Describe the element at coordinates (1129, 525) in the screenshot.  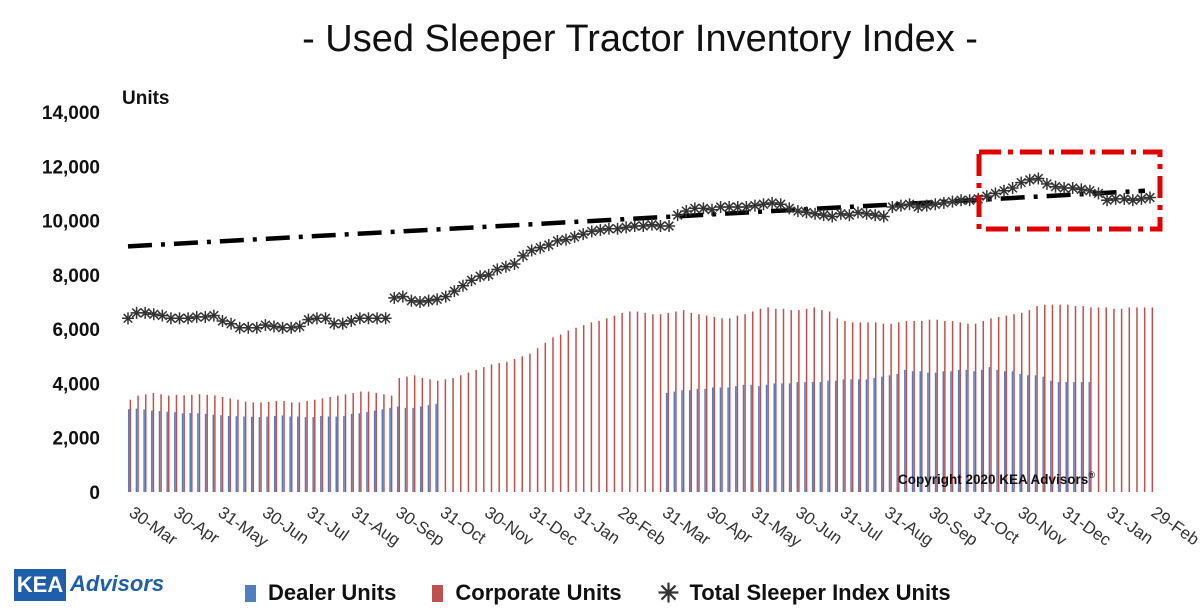
I see `x-tick-label: 31-Jan` at that location.